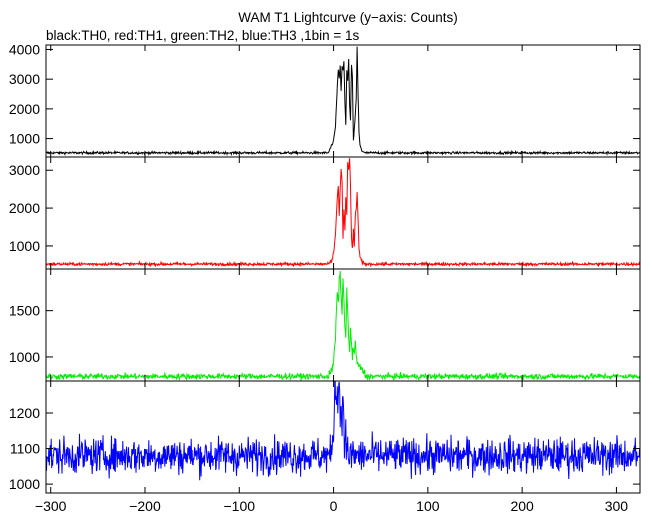 This screenshot has width=652, height=515. Describe the element at coordinates (617, 506) in the screenshot. I see `x-tick-label: 300` at that location.